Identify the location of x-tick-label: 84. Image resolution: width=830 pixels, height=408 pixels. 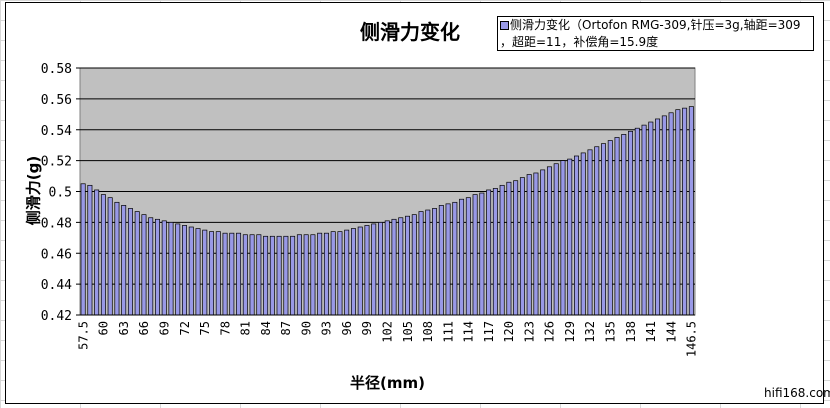
(266, 328).